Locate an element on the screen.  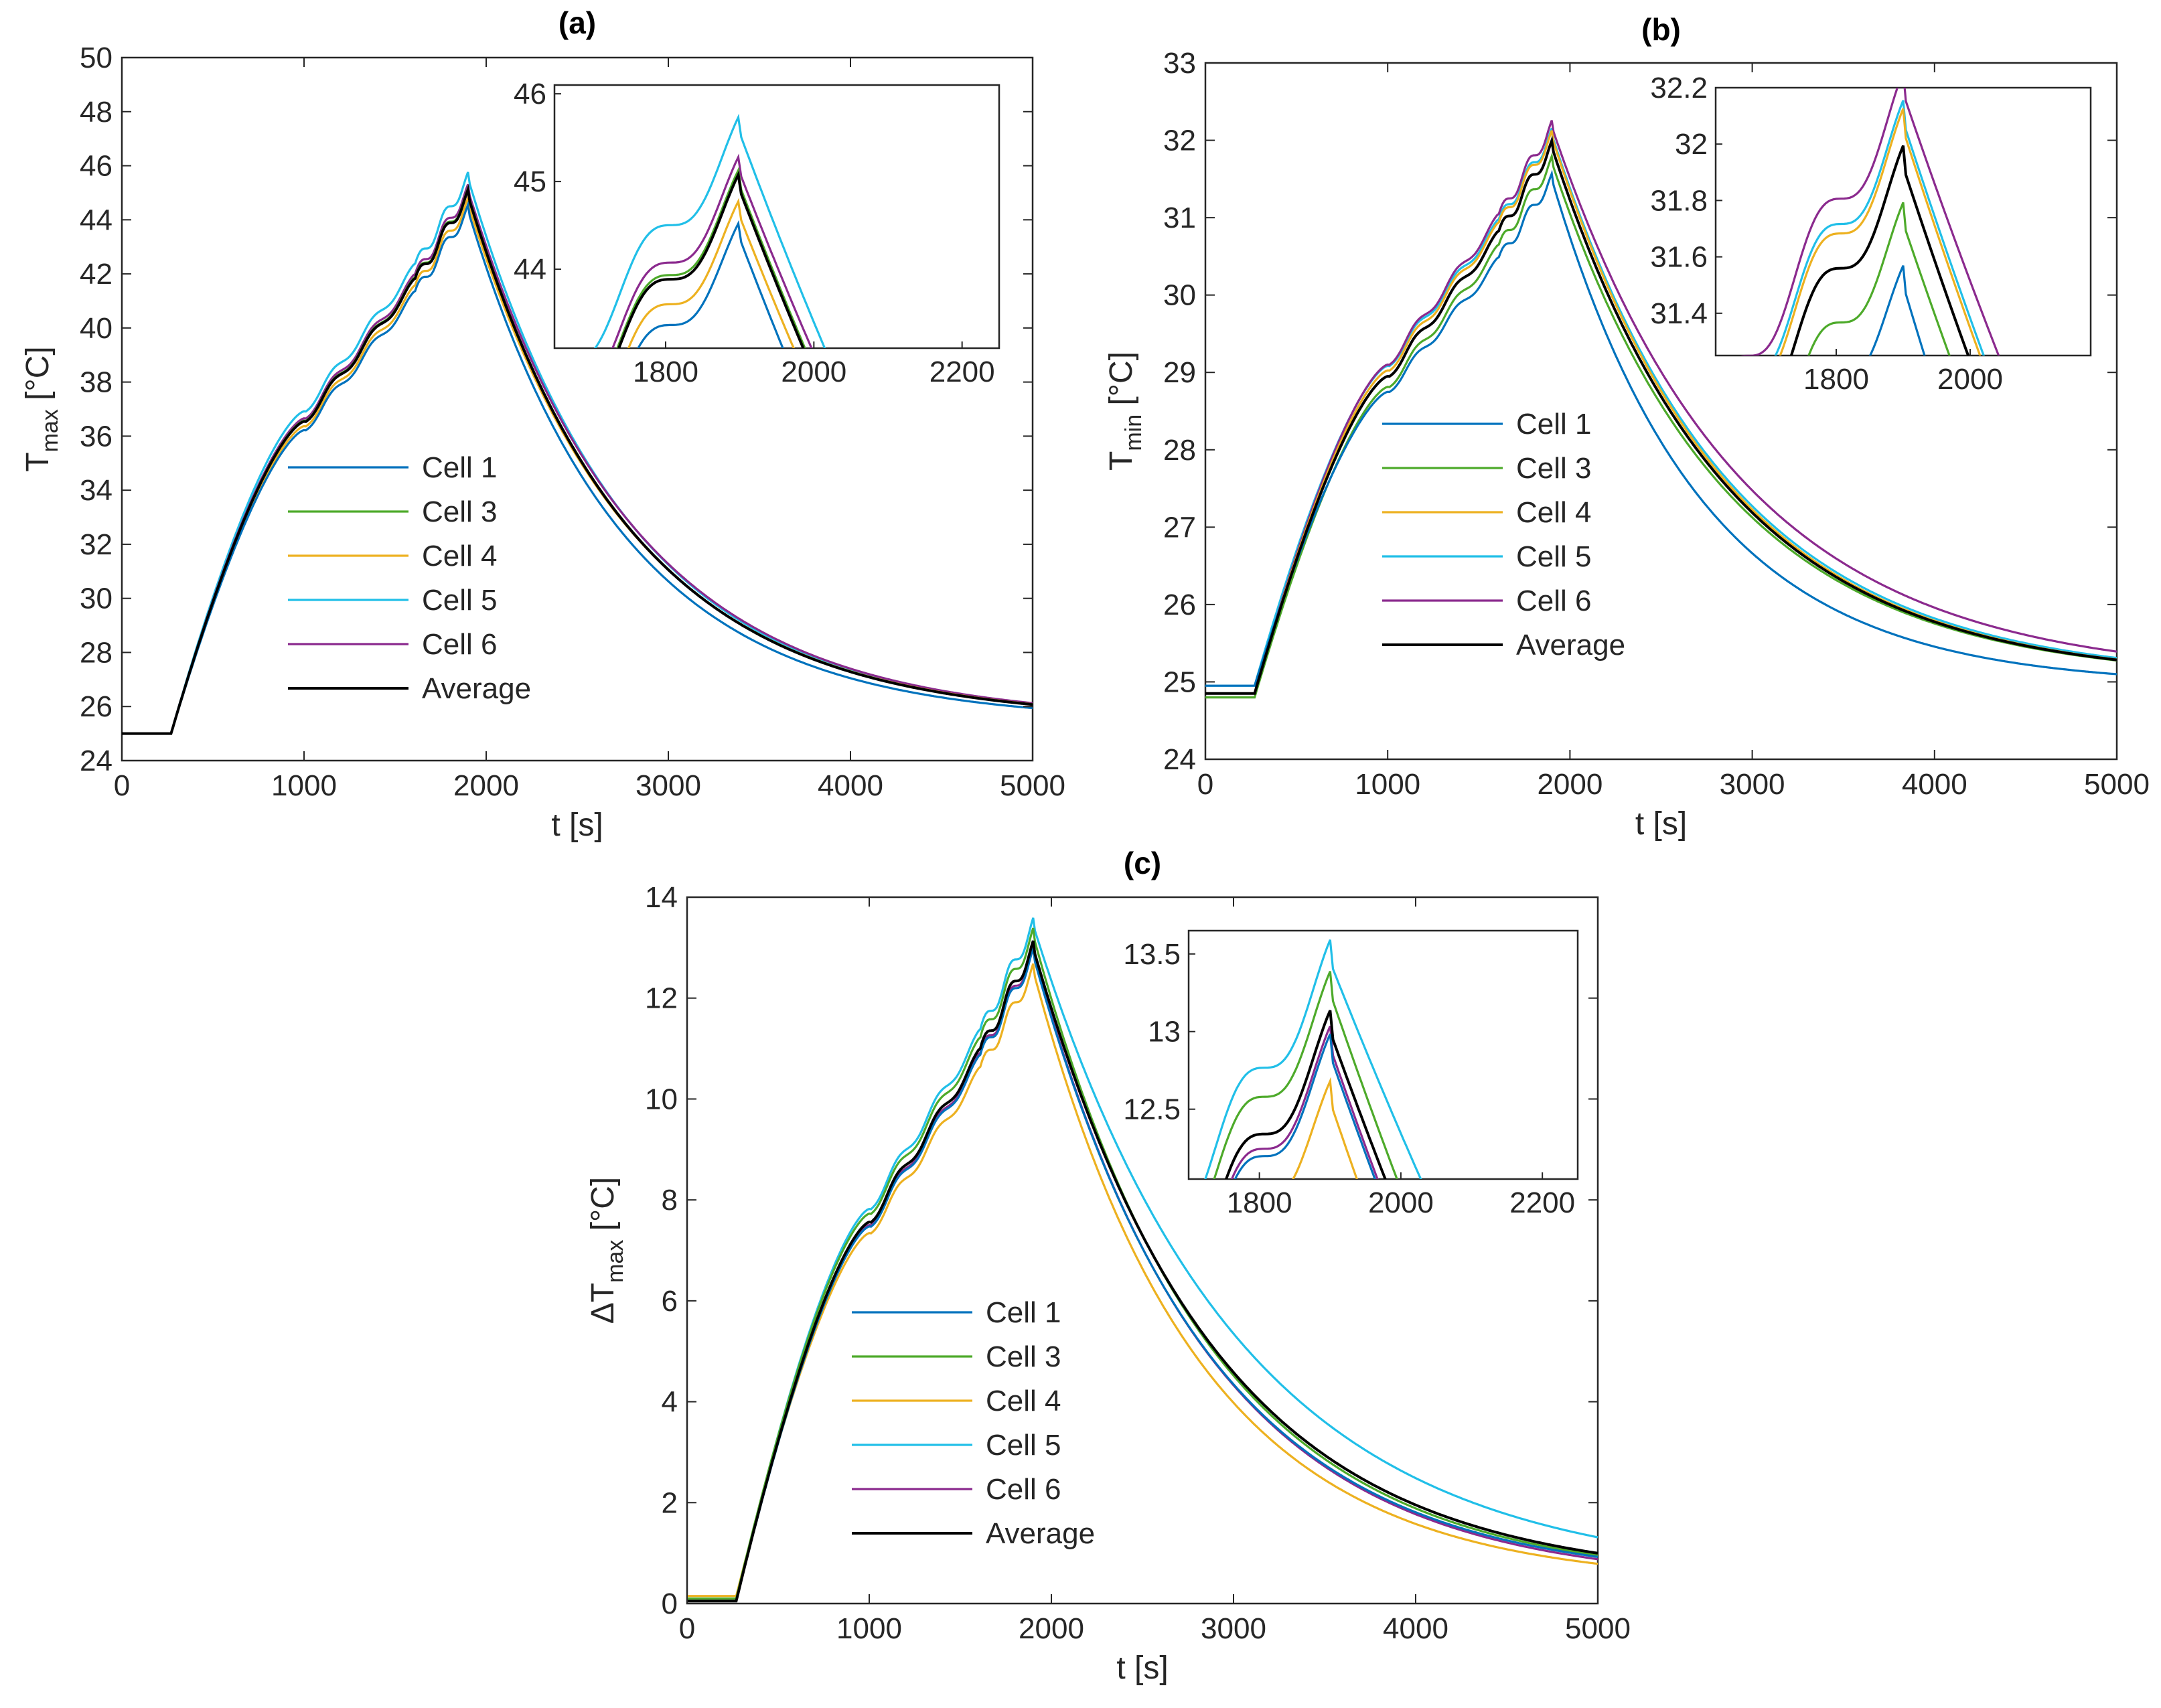
y-tick-label: 46 is located at coordinates (97, 166).